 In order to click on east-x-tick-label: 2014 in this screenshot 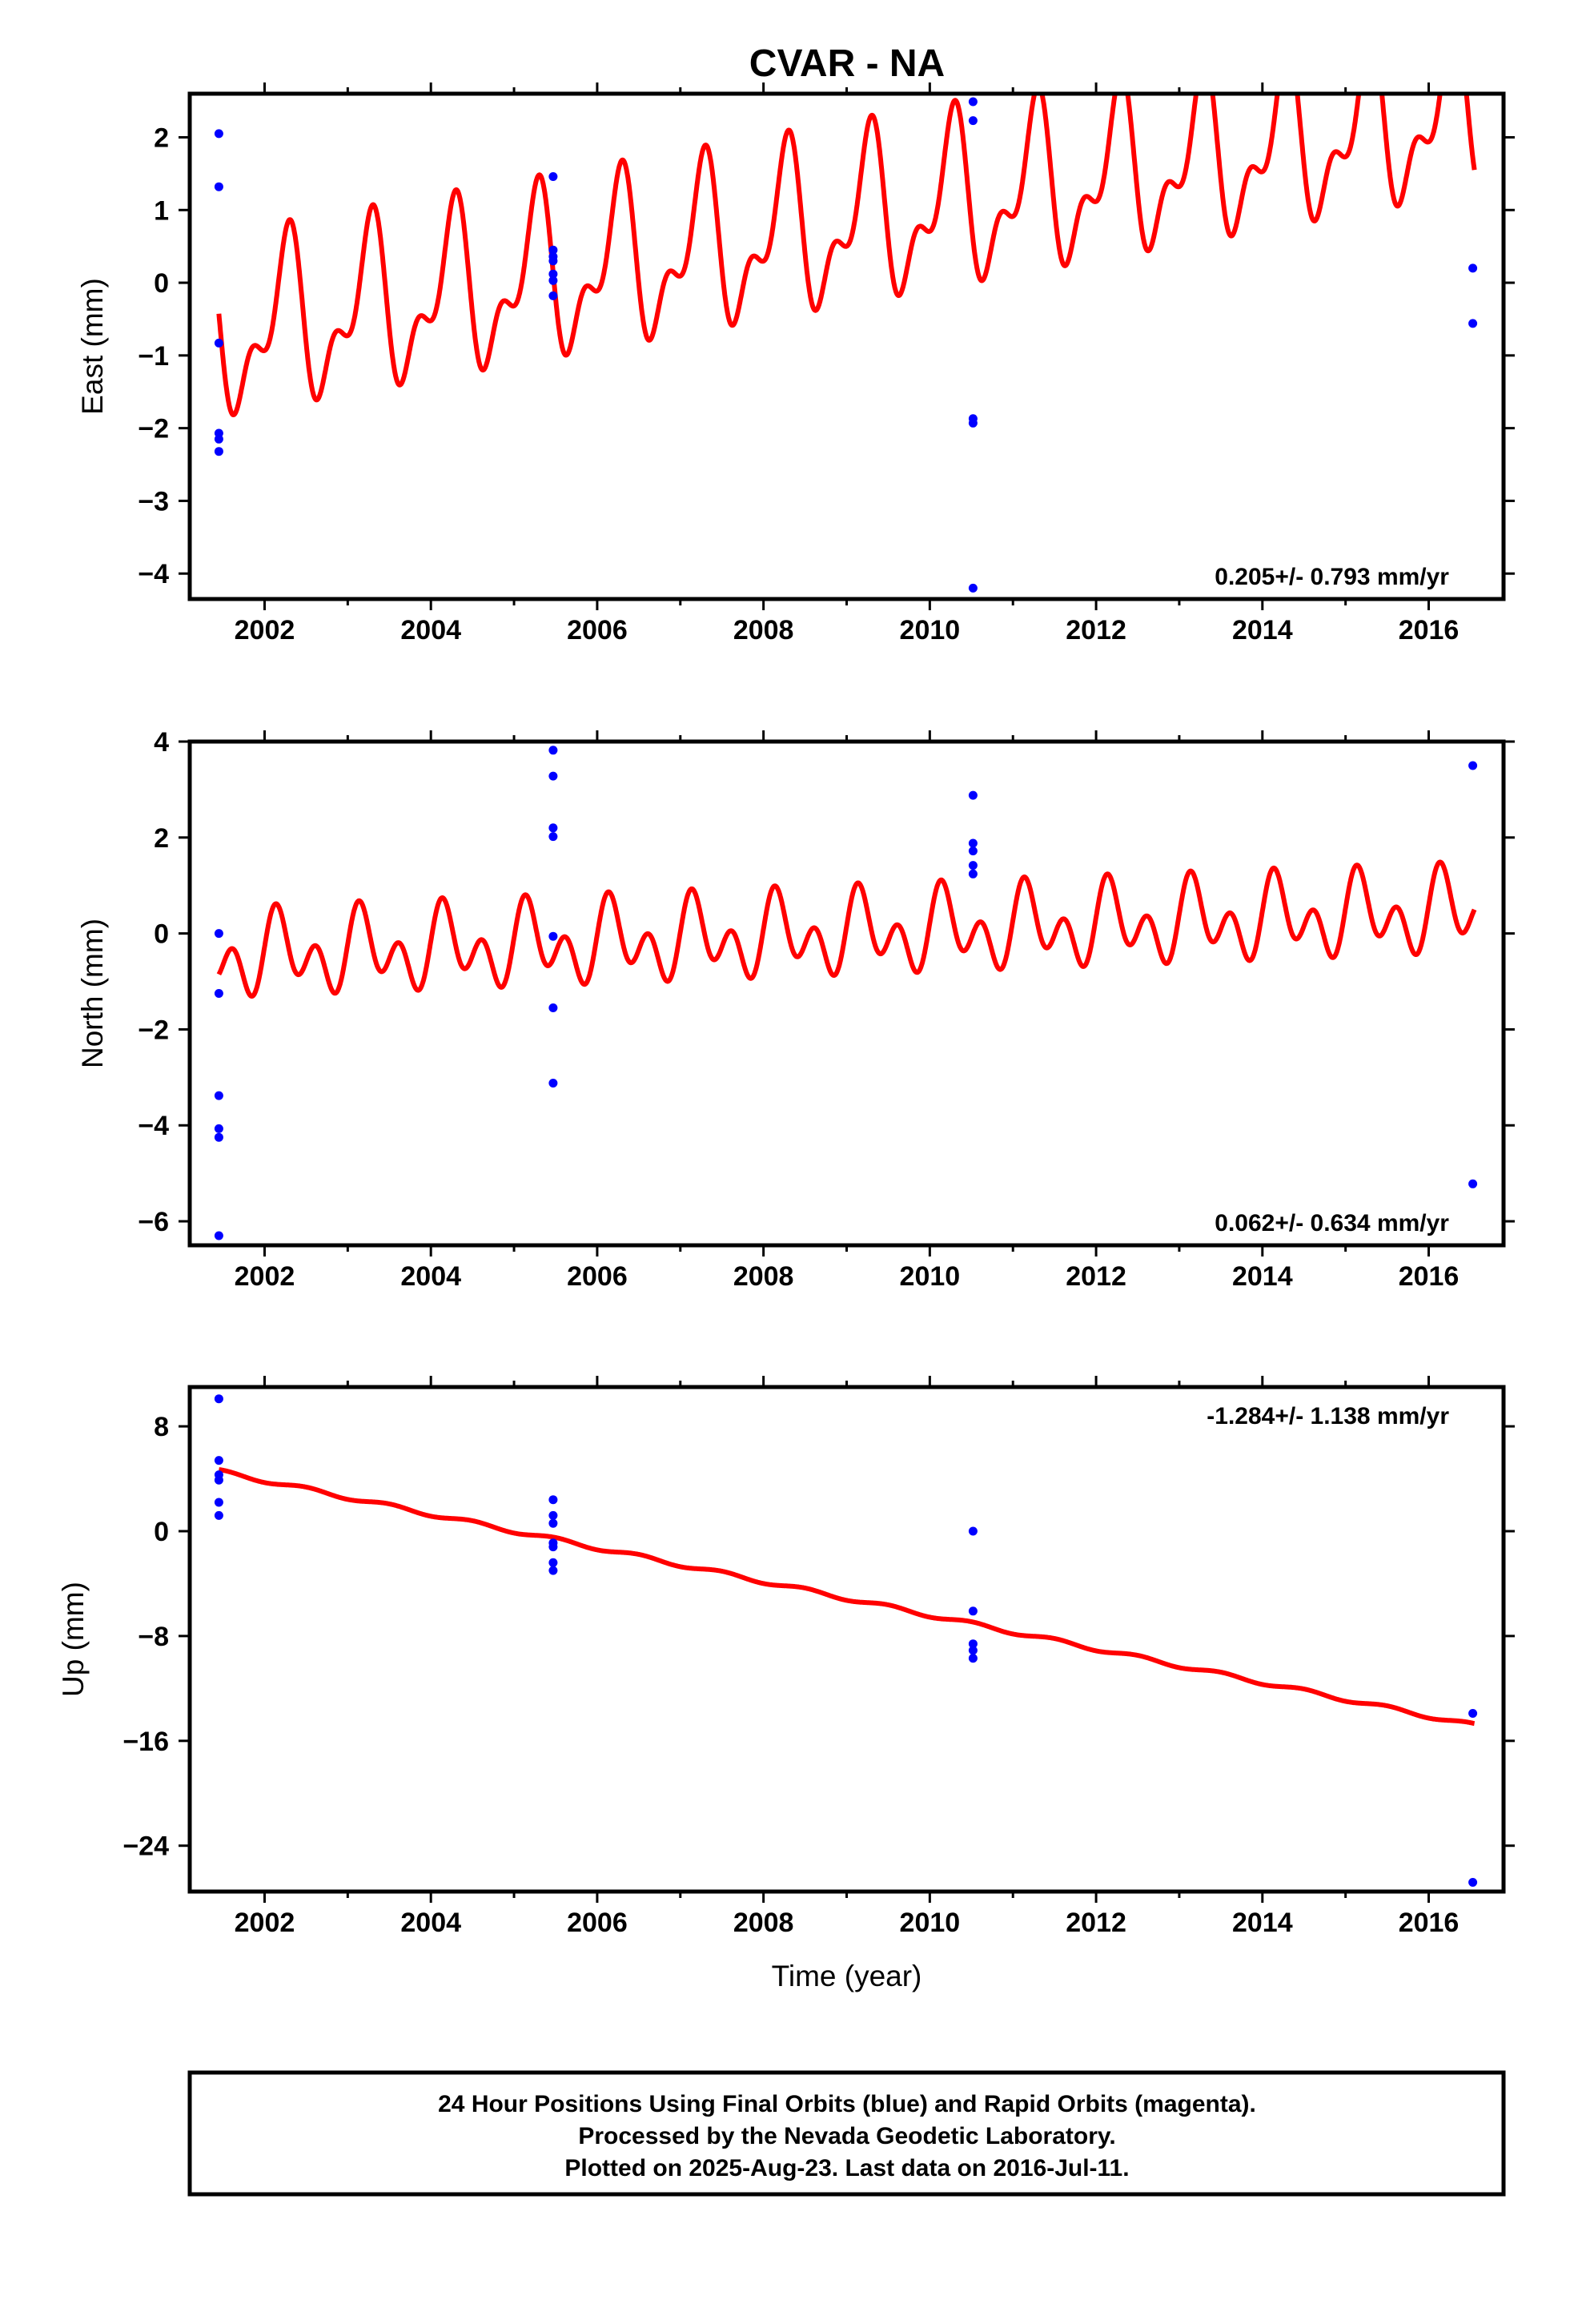, I will do `click(1262, 630)`.